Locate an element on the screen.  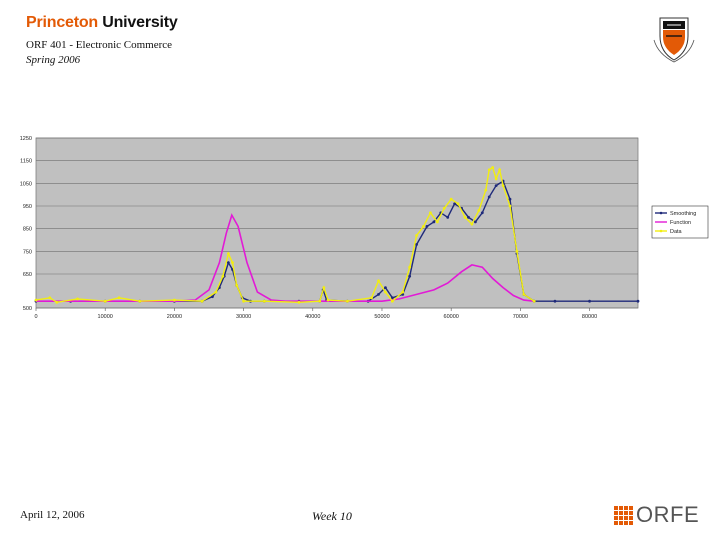
orfe-logo-icon is located at coordinates (623, 515).